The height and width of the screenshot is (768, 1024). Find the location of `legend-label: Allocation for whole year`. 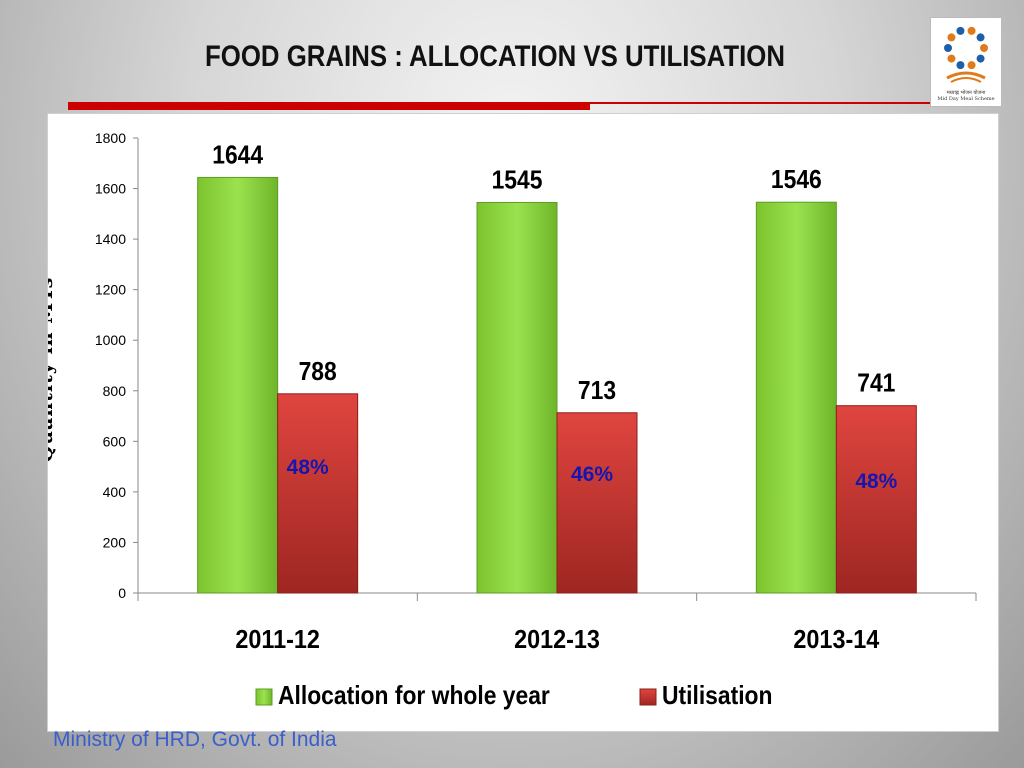

legend-label: Allocation for whole year is located at coordinates (414, 696).